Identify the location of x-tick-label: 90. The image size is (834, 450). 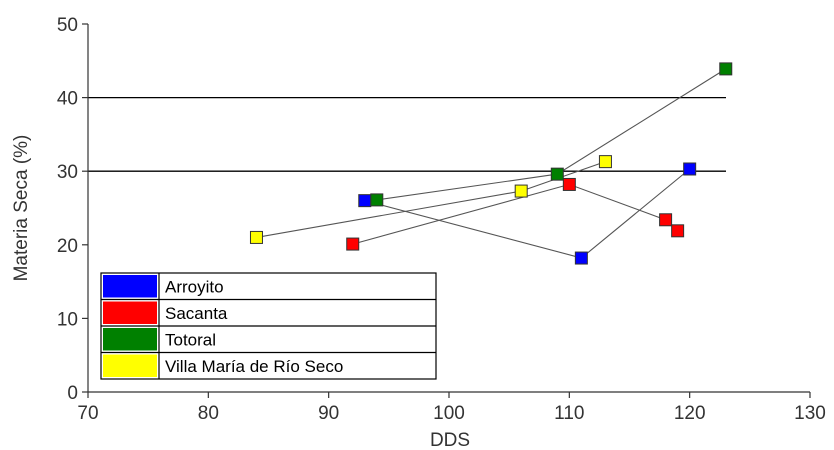
(328, 413).